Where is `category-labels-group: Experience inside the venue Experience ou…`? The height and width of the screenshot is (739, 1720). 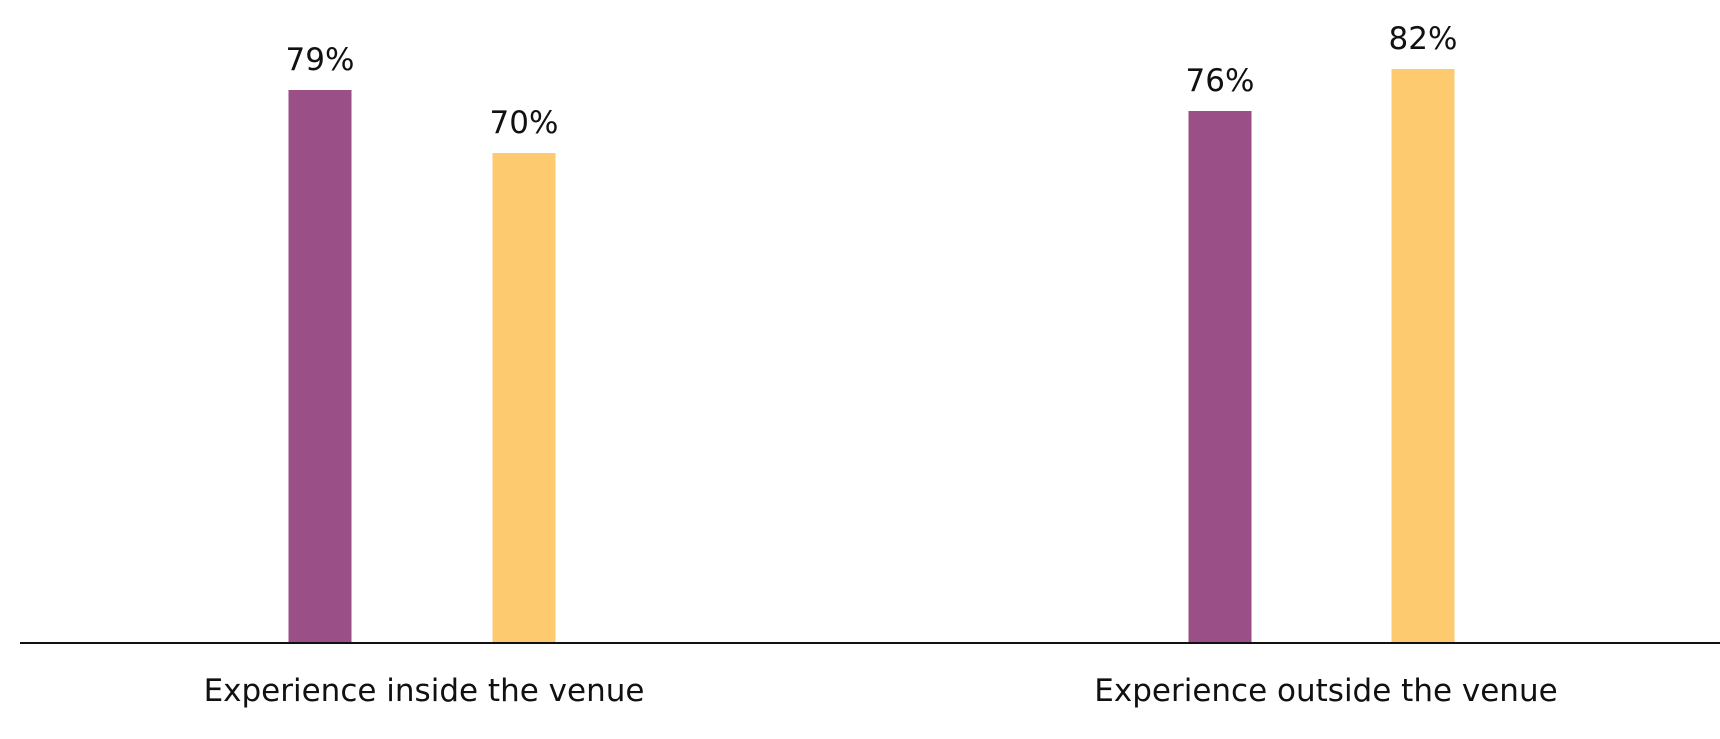 category-labels-group: Experience inside the venue Experience ou… is located at coordinates (881, 691).